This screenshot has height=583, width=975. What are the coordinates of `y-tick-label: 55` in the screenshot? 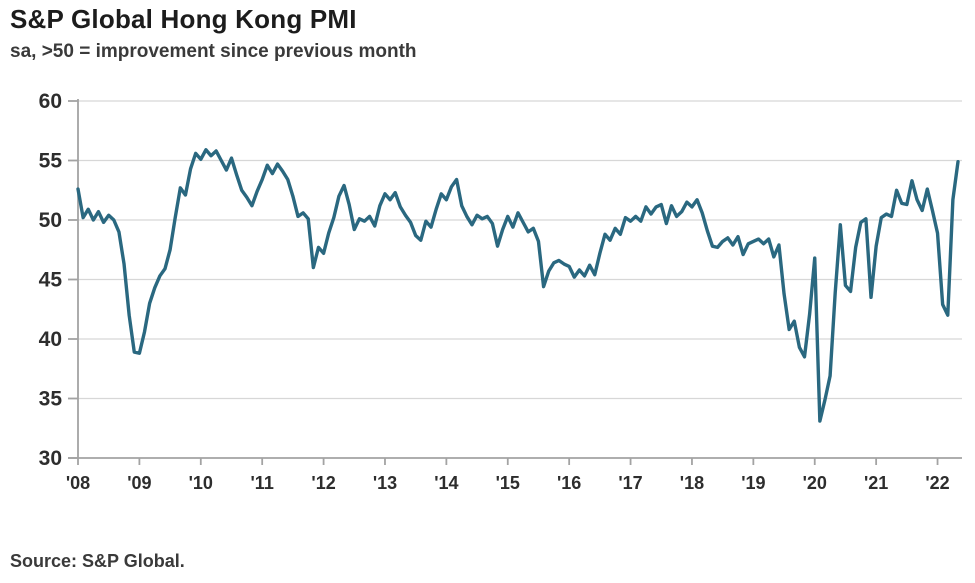 It's located at (51, 161).